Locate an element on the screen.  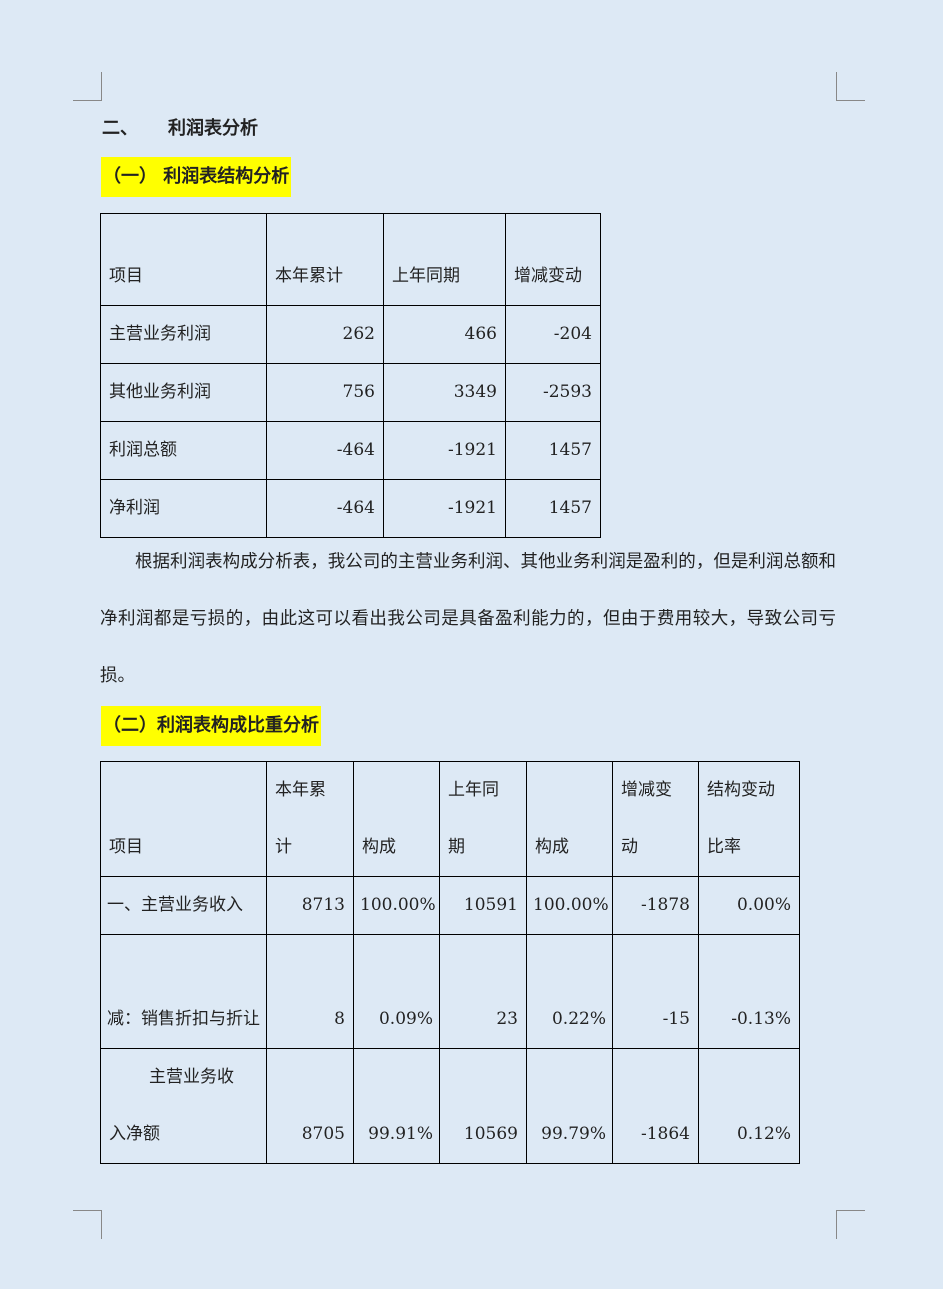
cell: 466 is located at coordinates (444, 334).